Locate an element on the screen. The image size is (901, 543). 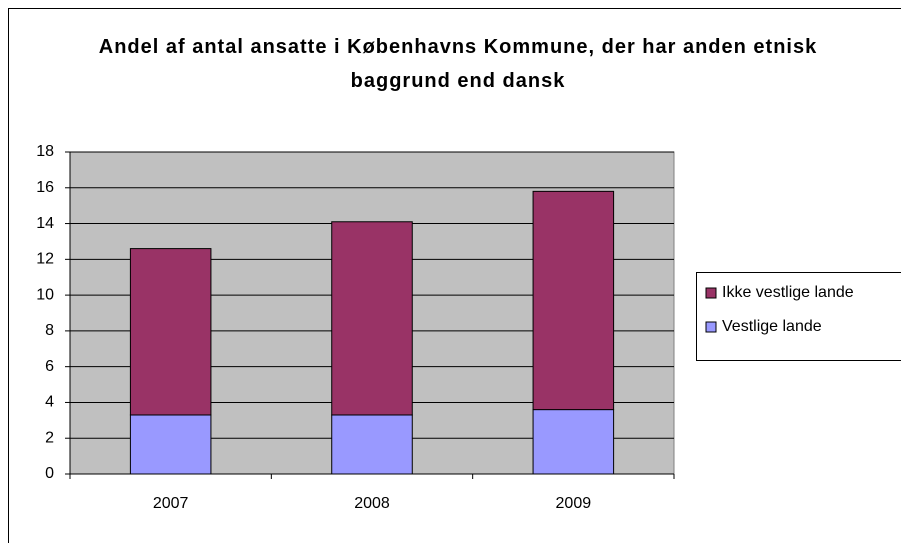
y-tick-label: 8 is located at coordinates (49, 330).